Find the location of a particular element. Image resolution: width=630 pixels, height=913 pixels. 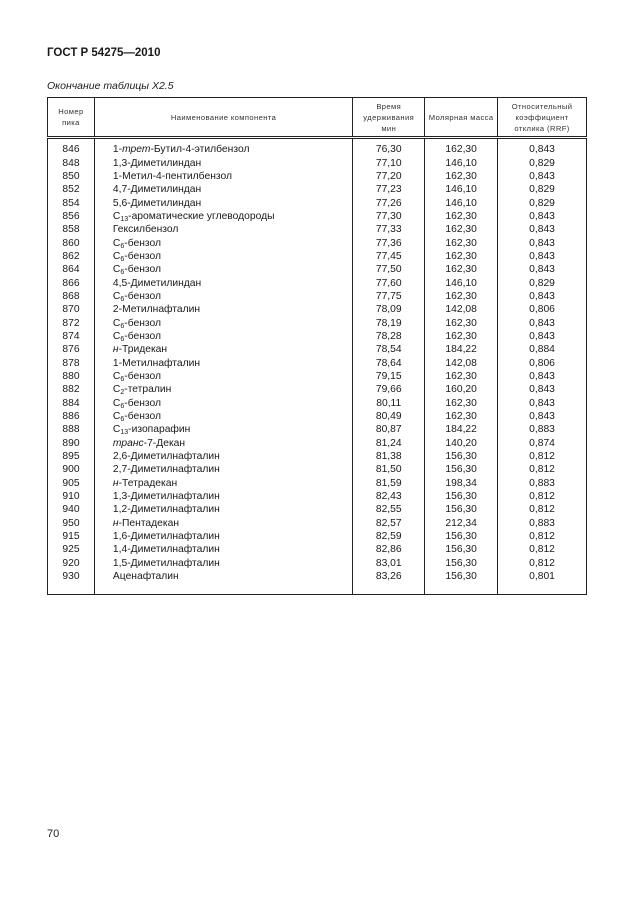

name-segment: -Тетрадекан is located at coordinates (148, 483).